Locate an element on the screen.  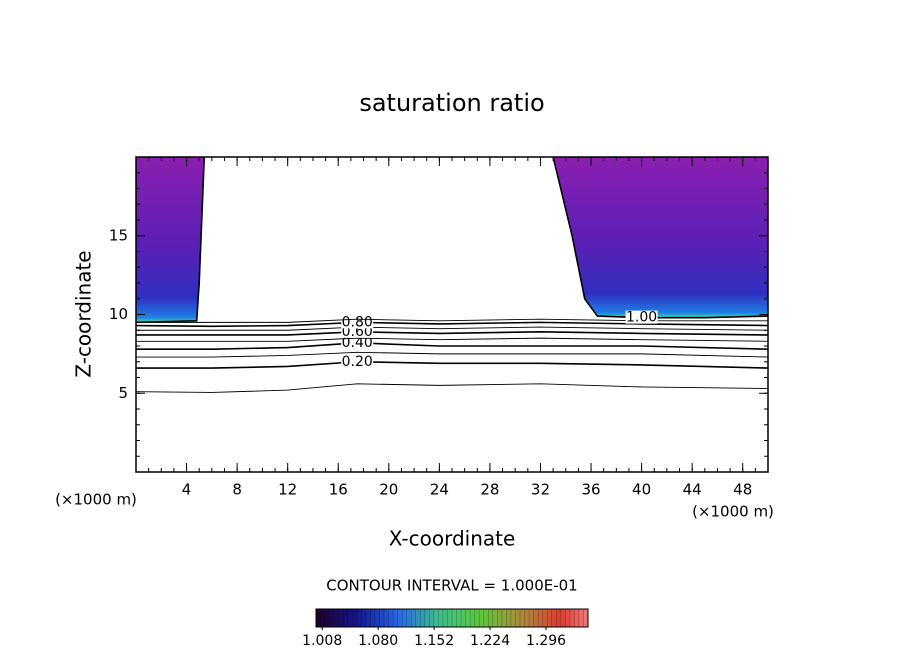
y-axis-label: Z-coordinate is located at coordinates (84, 313).